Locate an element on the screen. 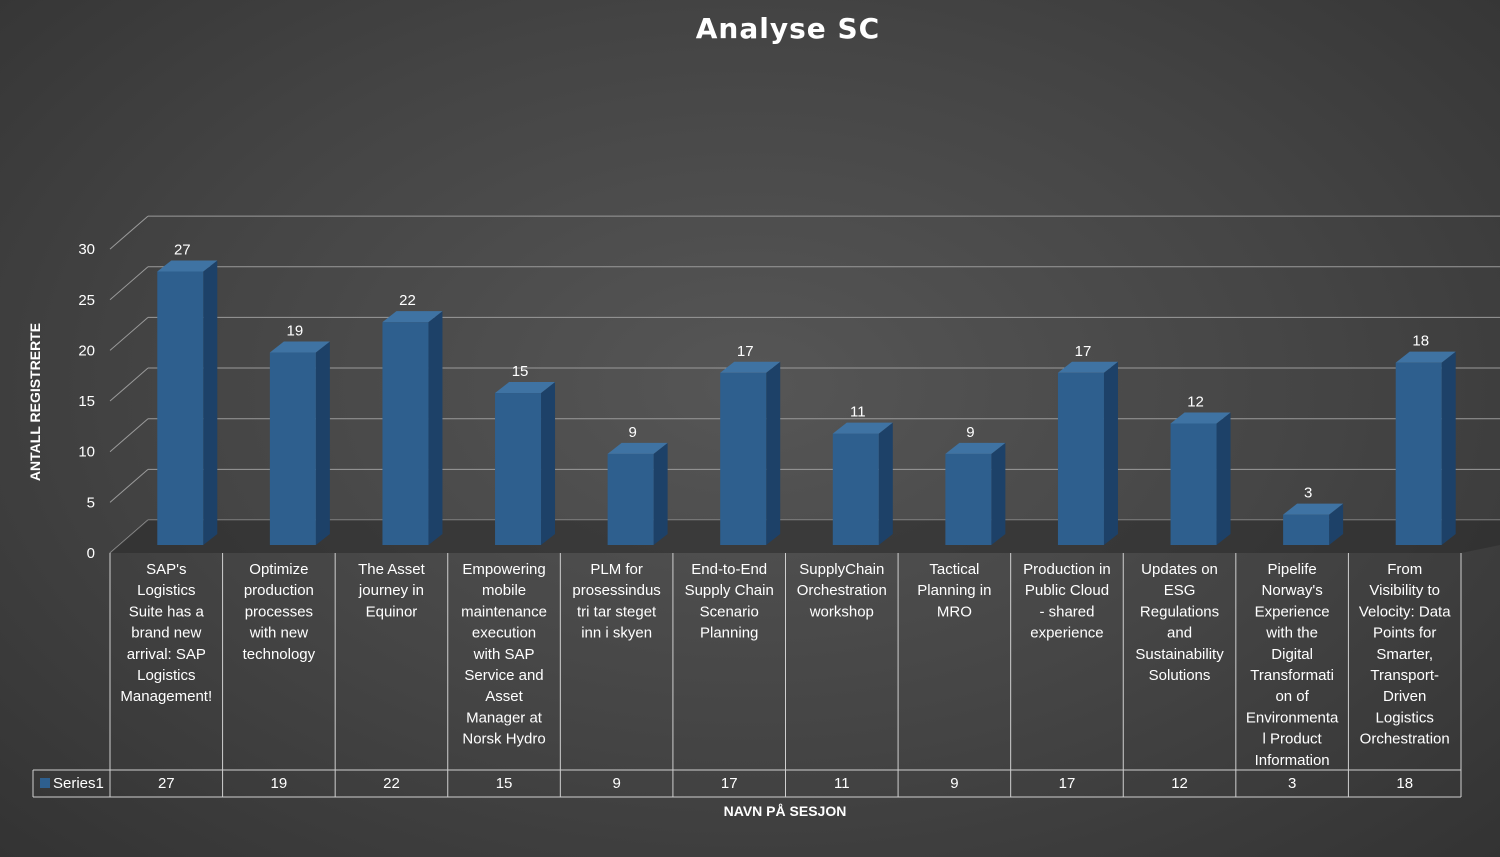  category-label-line: From is located at coordinates (1404, 569).